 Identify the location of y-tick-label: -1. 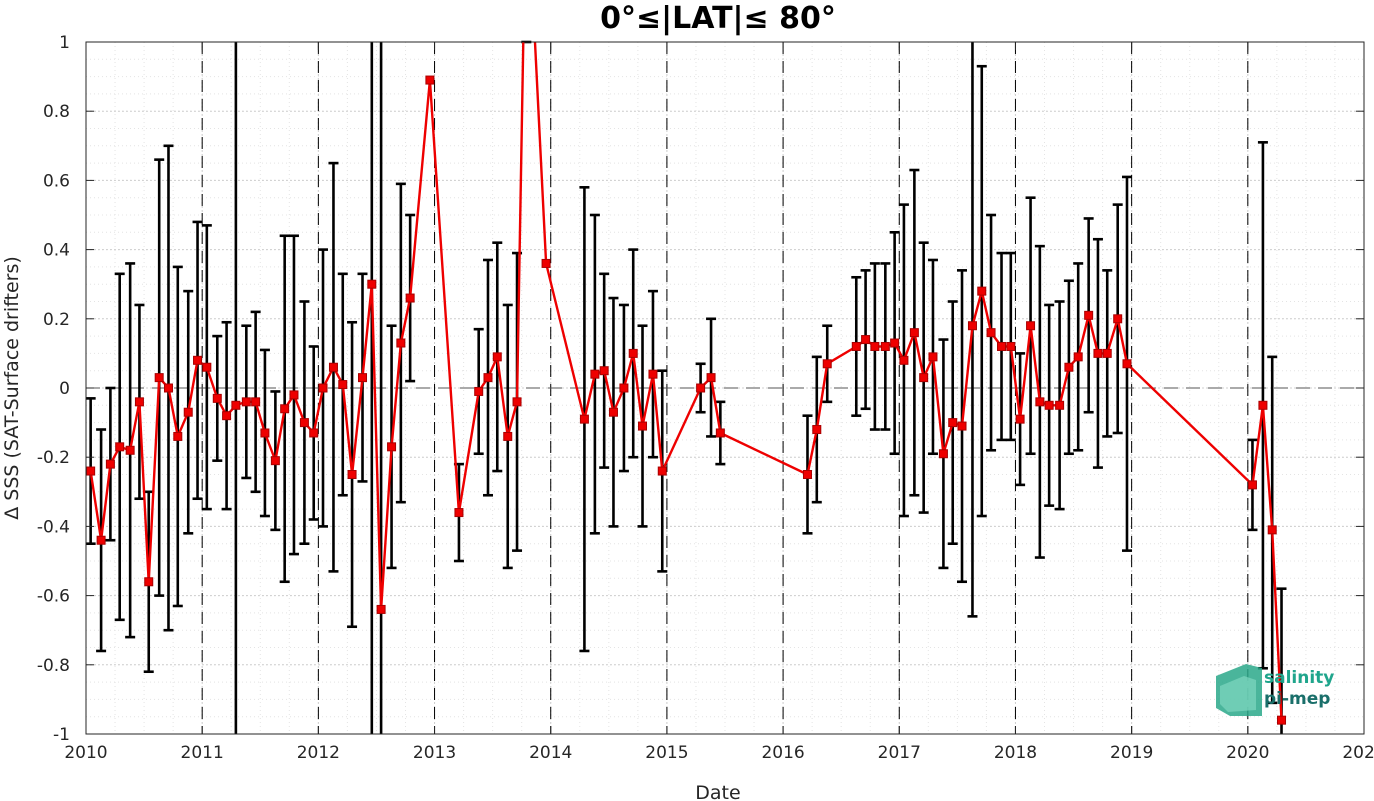
(61, 735).